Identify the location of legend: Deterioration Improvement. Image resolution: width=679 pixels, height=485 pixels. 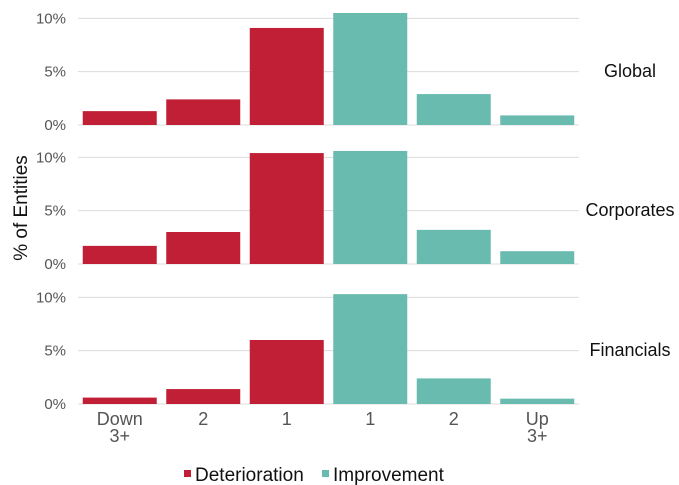
(314, 475).